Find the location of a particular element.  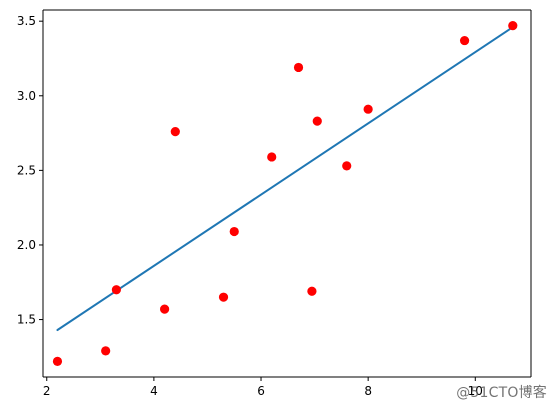

y-tick-label: 1.5 is located at coordinates (26, 320).